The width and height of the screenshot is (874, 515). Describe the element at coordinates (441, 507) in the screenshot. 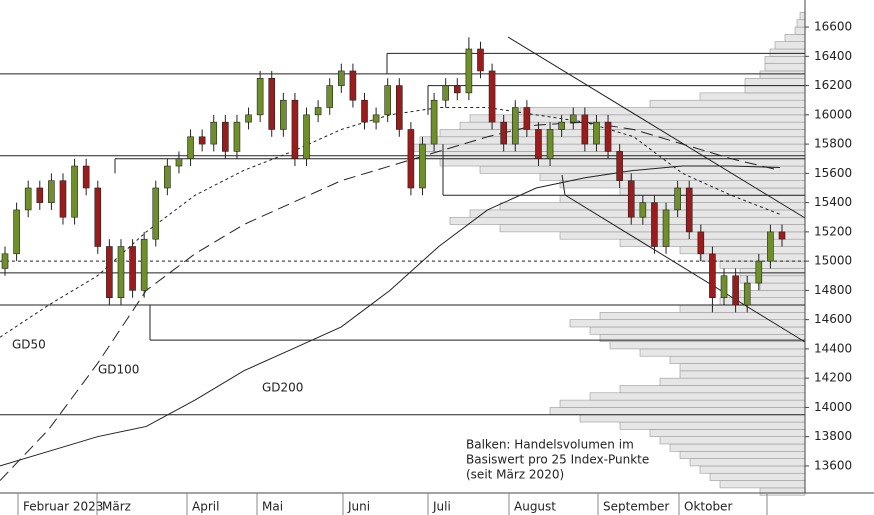

I see `x-tick-label: Juli` at that location.